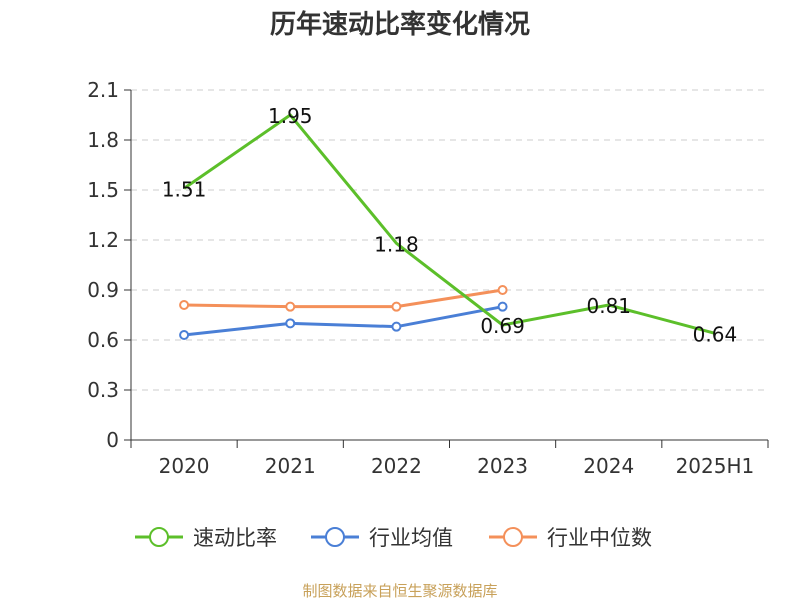 This screenshot has width=800, height=600. Describe the element at coordinates (103, 390) in the screenshot. I see `y-tick-label: 0.3` at that location.